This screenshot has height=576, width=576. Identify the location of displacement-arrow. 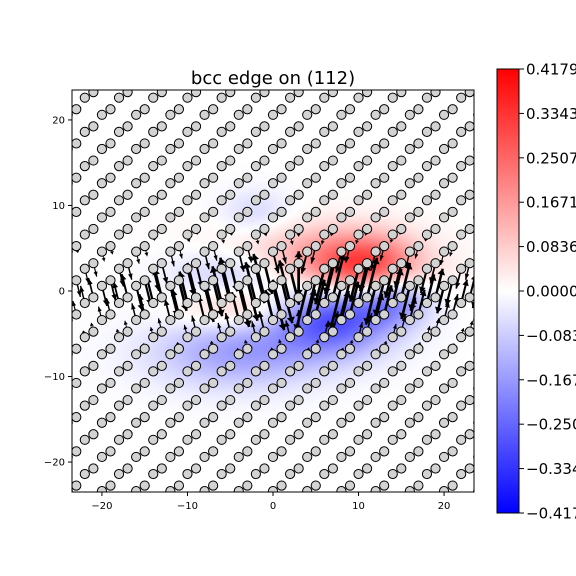
(321, 297).